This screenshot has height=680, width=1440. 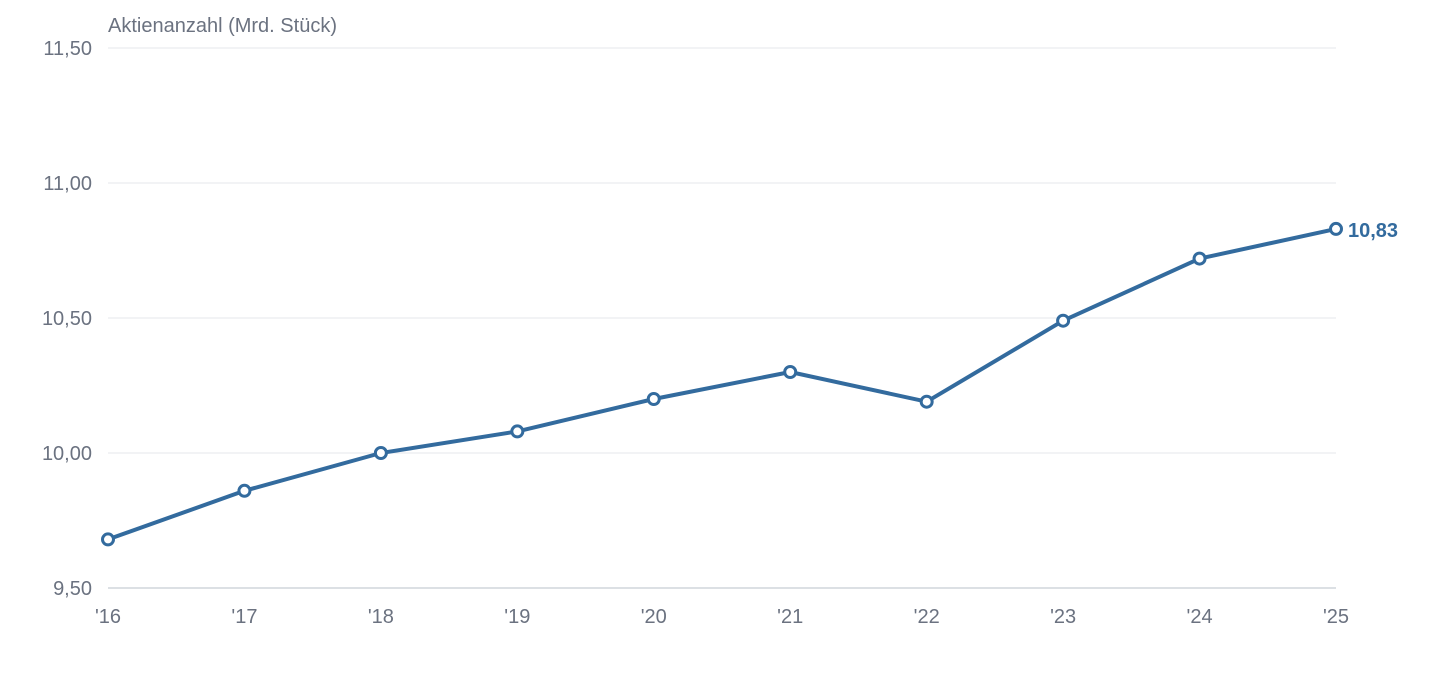 What do you see at coordinates (67, 184) in the screenshot?
I see `y-tick-label: 11,00` at bounding box center [67, 184].